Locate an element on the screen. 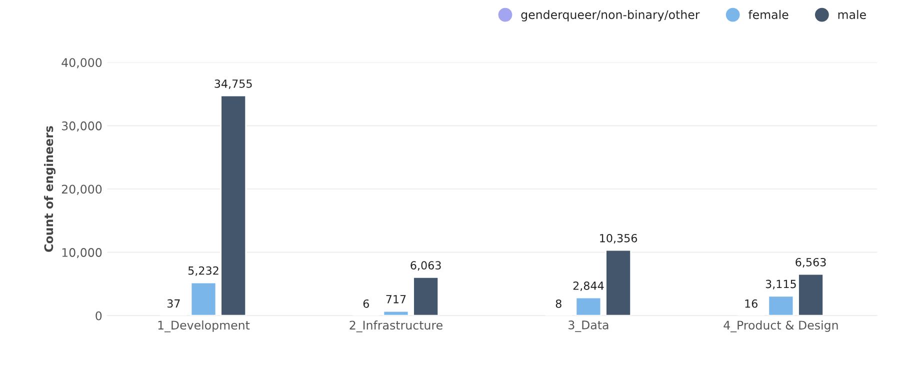 This screenshot has height=367, width=909. data-label: 37 is located at coordinates (173, 303).